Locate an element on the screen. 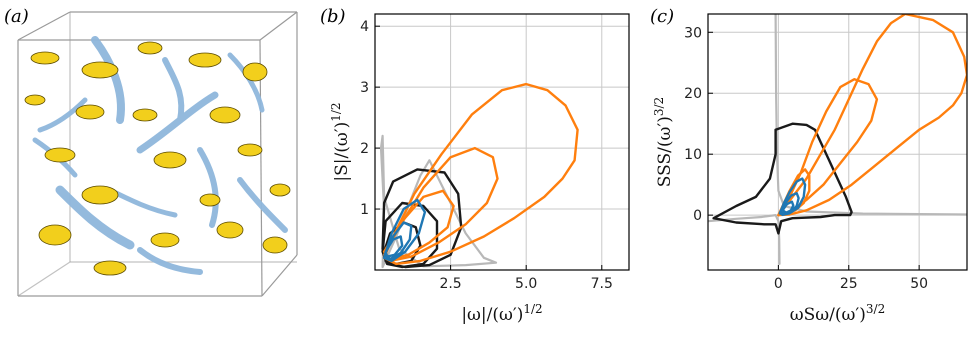 The width and height of the screenshot is (969, 338). contour-black is located at coordinates (782, 178).